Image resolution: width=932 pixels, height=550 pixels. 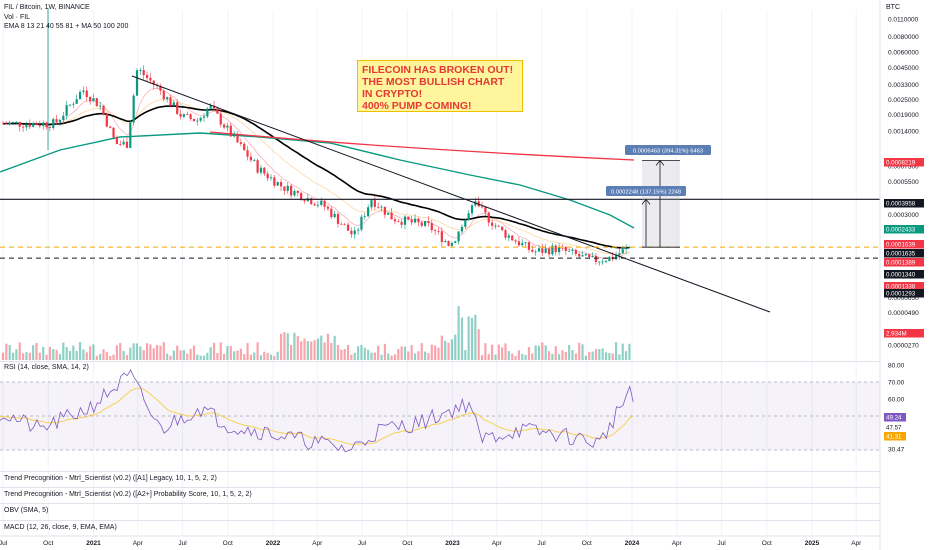 What do you see at coordinates (901, 275) in the screenshot?
I see `price-axis-label: 0.0001340` at bounding box center [901, 275].